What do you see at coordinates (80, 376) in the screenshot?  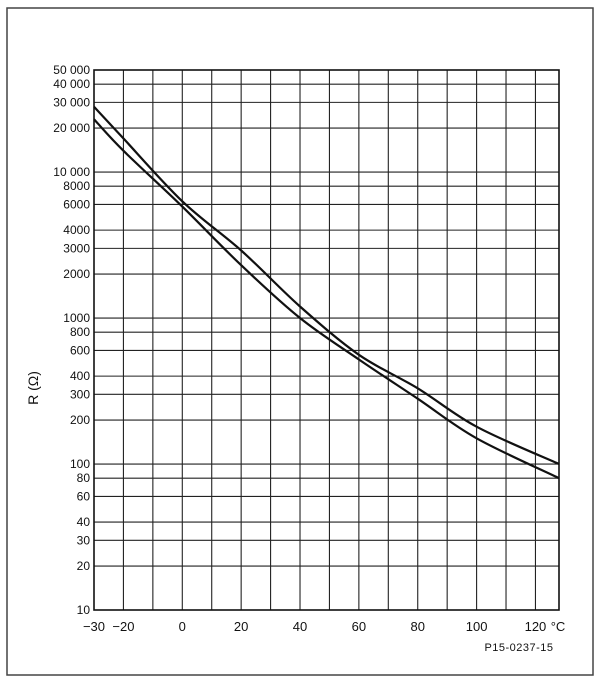 I see `y-tick-label: 400` at bounding box center [80, 376].